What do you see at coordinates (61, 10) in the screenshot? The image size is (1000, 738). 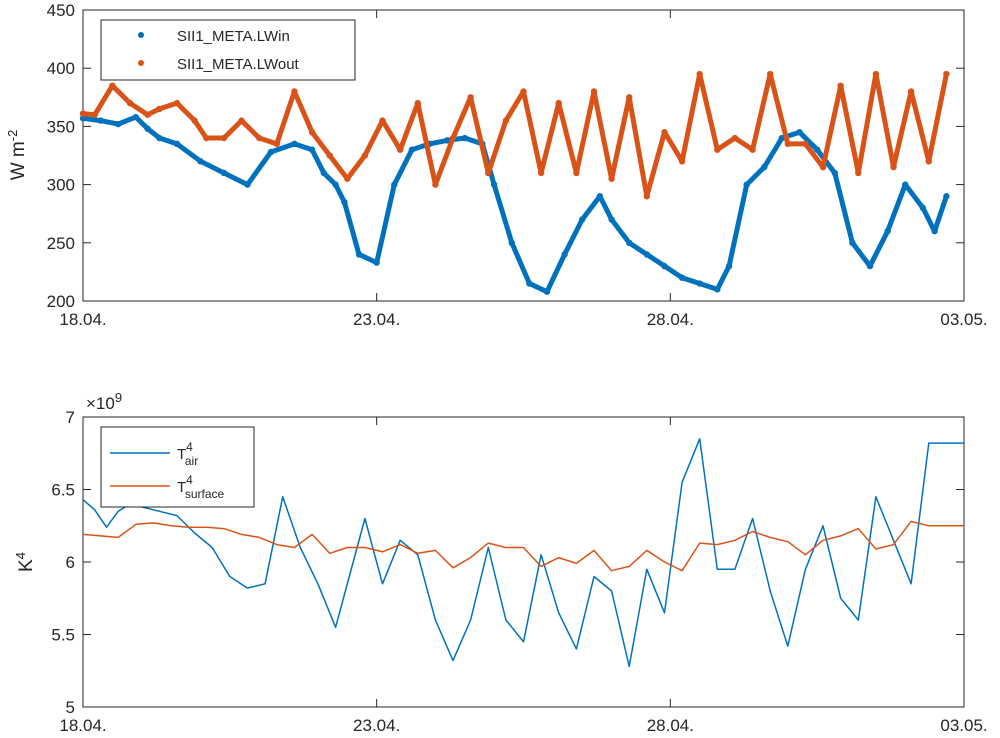 I see `y-tick-label: 450` at bounding box center [61, 10].